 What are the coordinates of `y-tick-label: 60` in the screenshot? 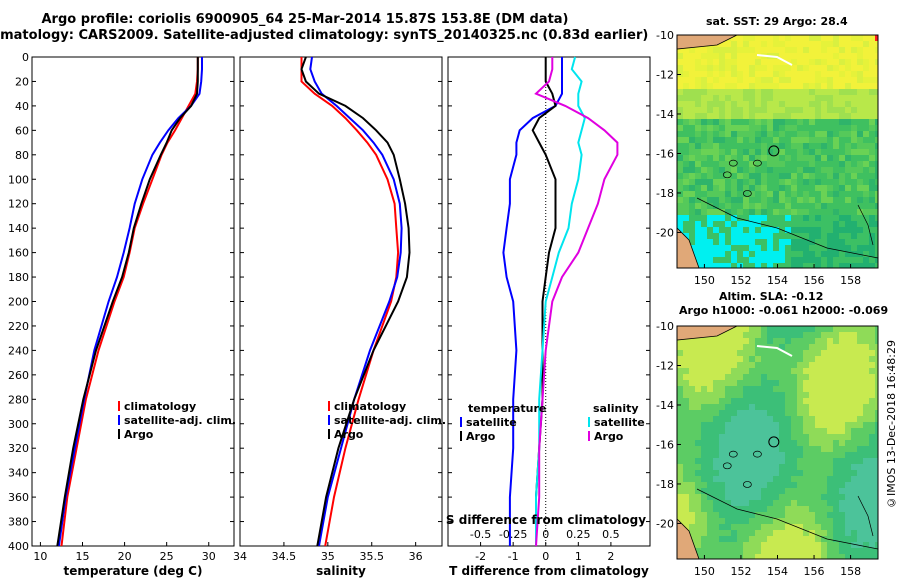 It's located at (22, 130).